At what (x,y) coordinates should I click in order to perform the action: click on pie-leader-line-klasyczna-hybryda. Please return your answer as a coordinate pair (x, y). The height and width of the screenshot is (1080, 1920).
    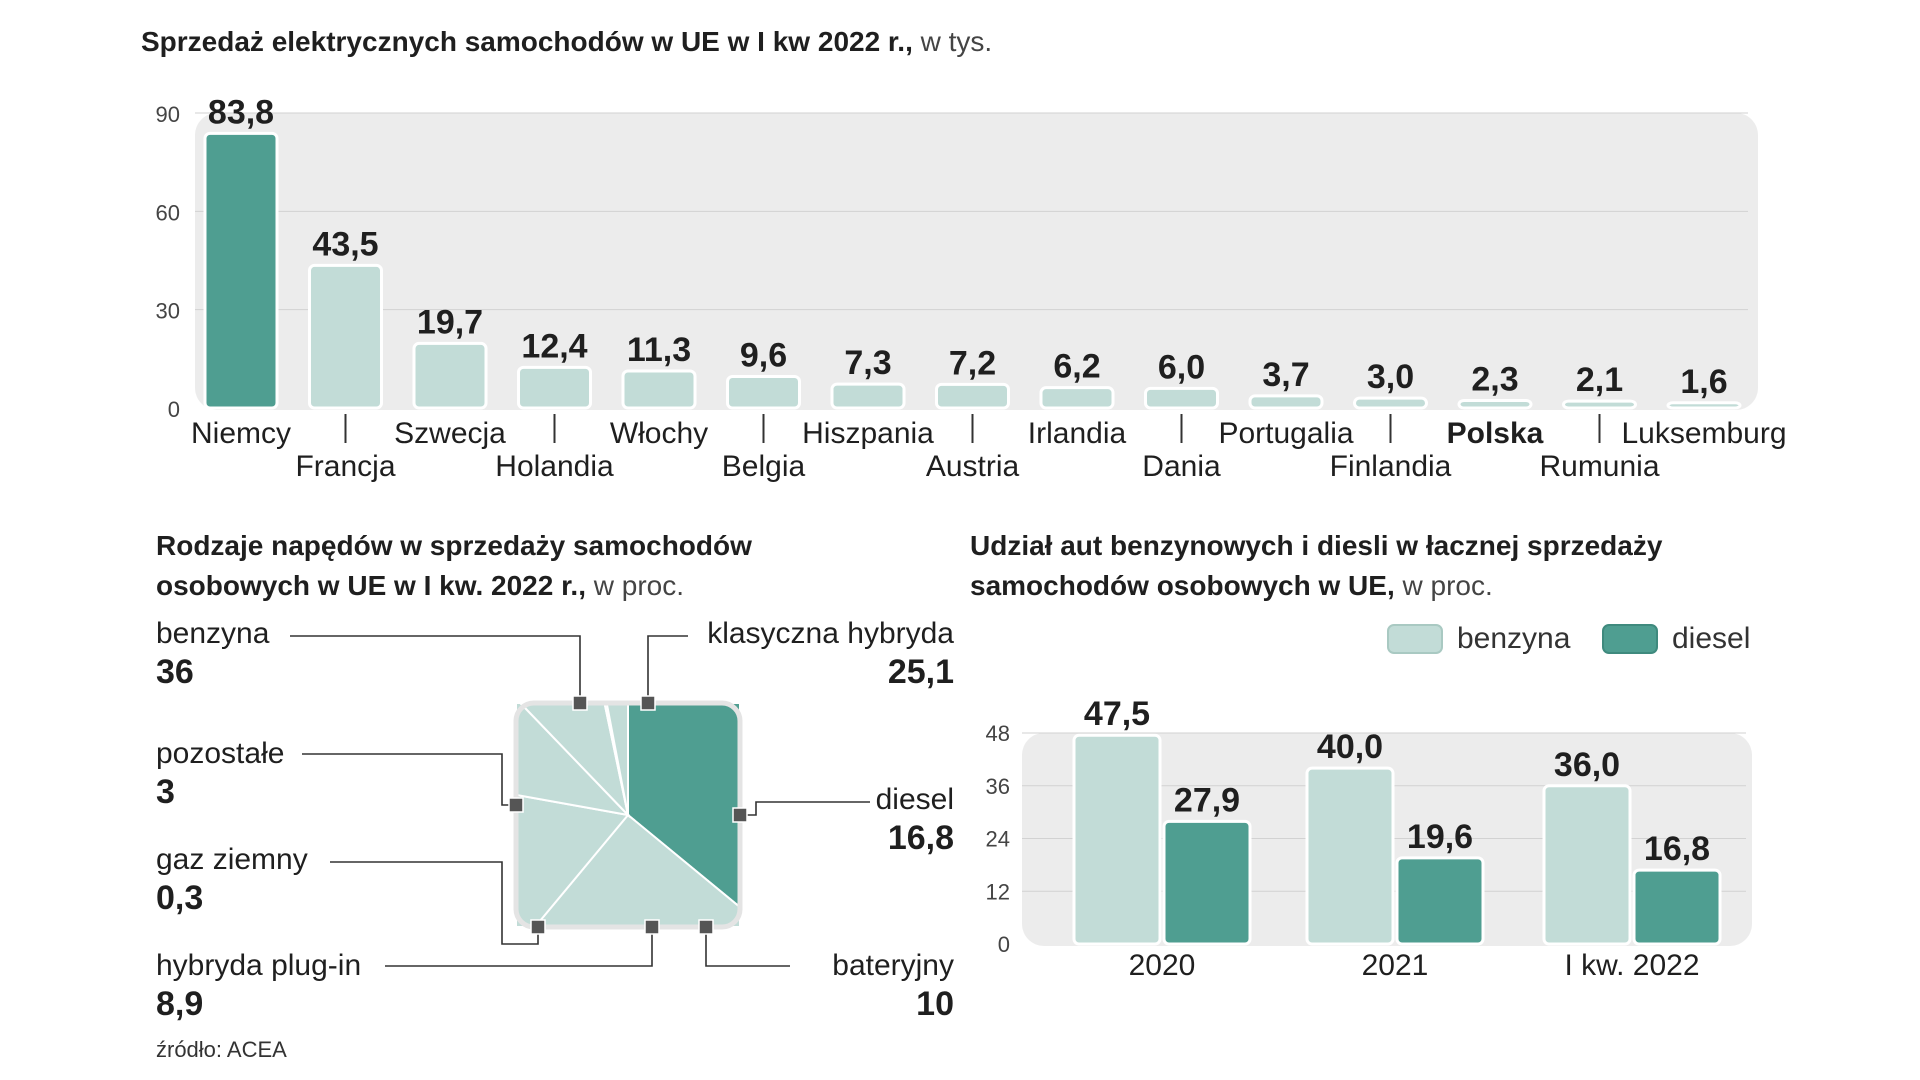
    Looking at the image, I should click on (667, 669).